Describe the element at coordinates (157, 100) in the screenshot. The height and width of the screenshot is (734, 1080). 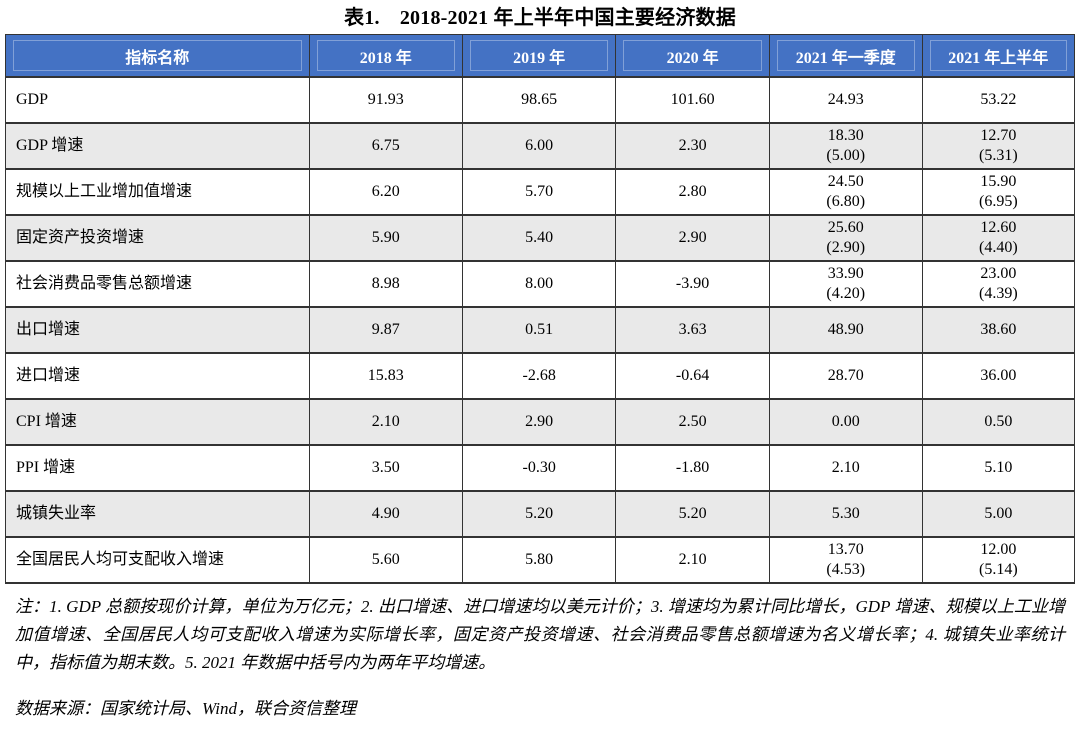
I see `row-label: GDP` at that location.